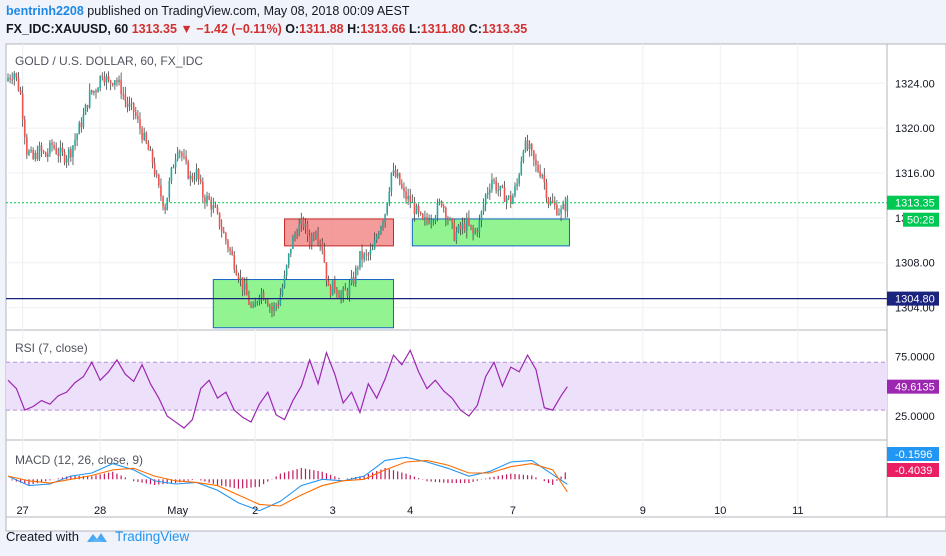 Image resolution: width=946 pixels, height=556 pixels. I want to click on author-link: bentrinh2208, so click(45, 11).